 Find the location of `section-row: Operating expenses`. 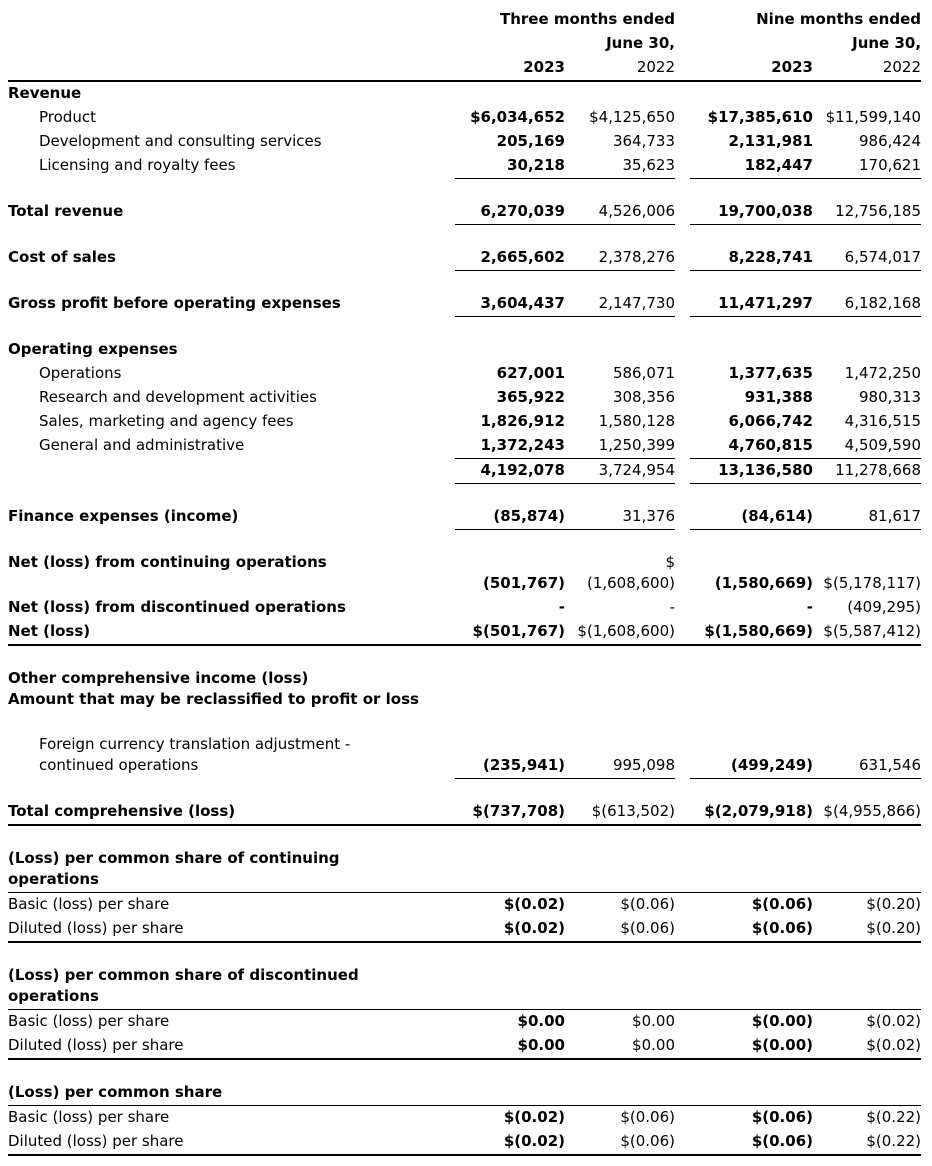

section-row: Operating expenses is located at coordinates (464, 350).